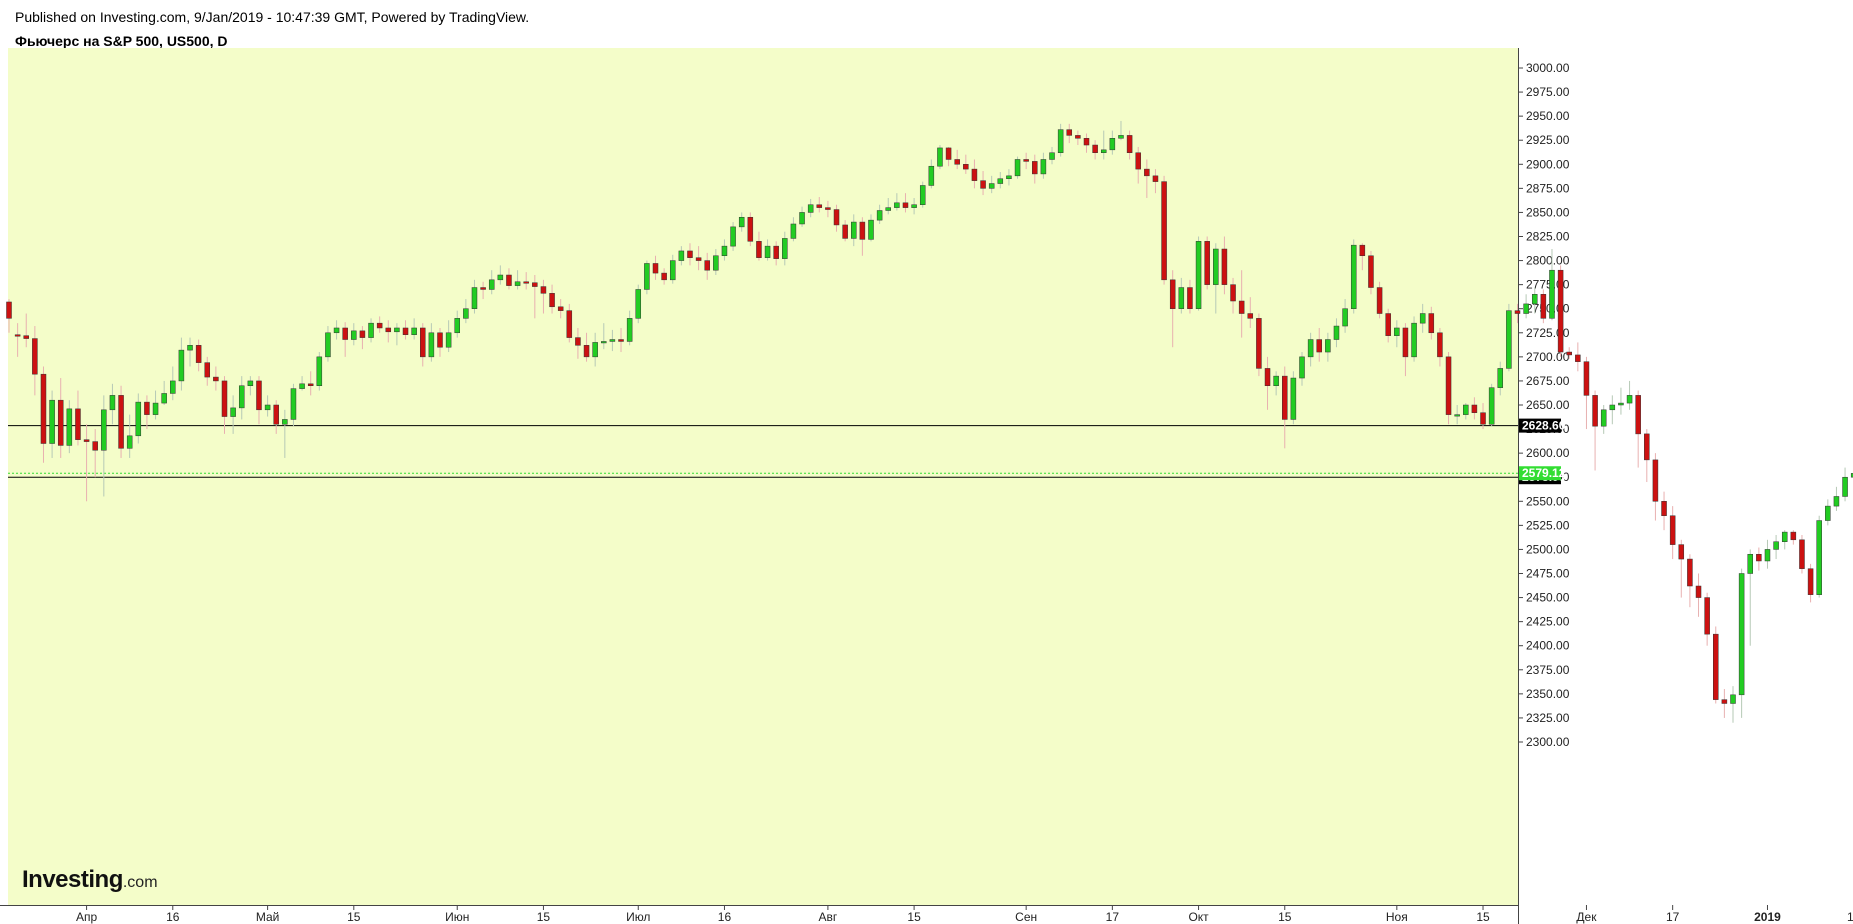 This screenshot has width=1853, height=924. What do you see at coordinates (1198, 917) in the screenshot?
I see `x-tick-label: Окт` at bounding box center [1198, 917].